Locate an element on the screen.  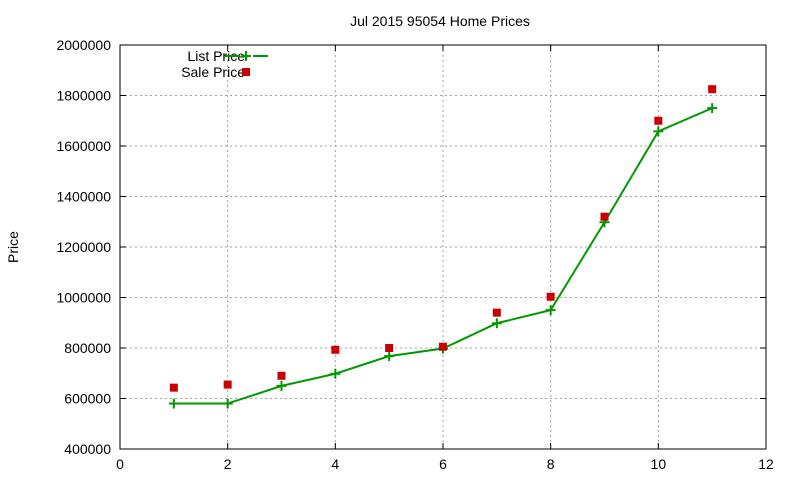
y-tick-label: 1000000 is located at coordinates (83, 298).